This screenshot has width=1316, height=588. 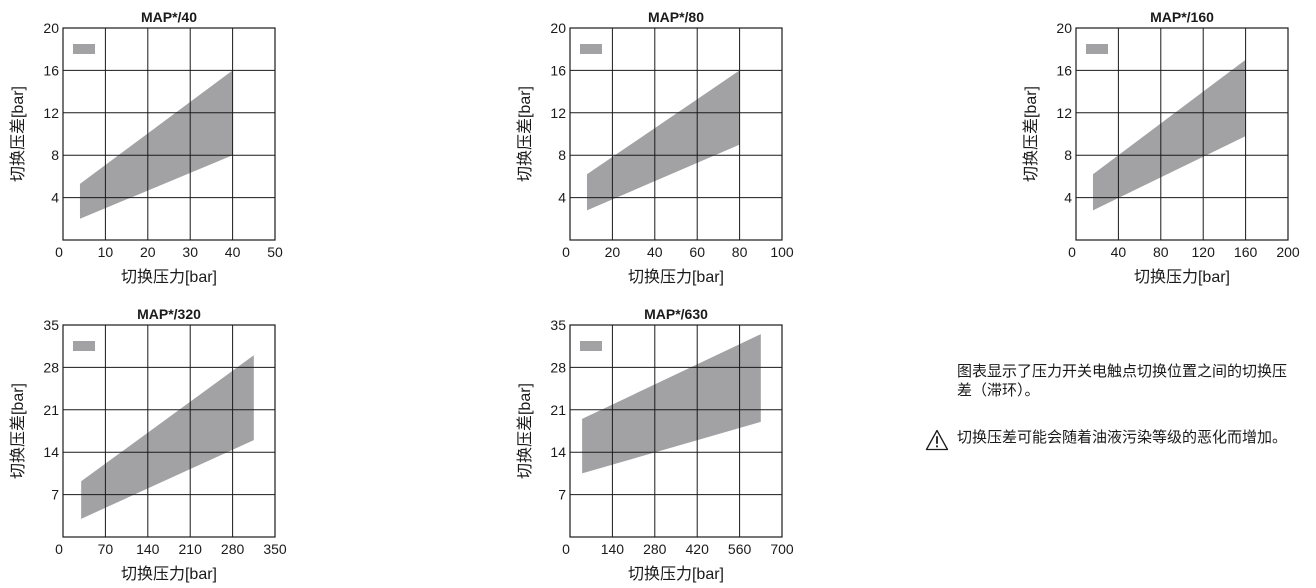 I want to click on x-tick-label: 350, so click(x=275, y=549).